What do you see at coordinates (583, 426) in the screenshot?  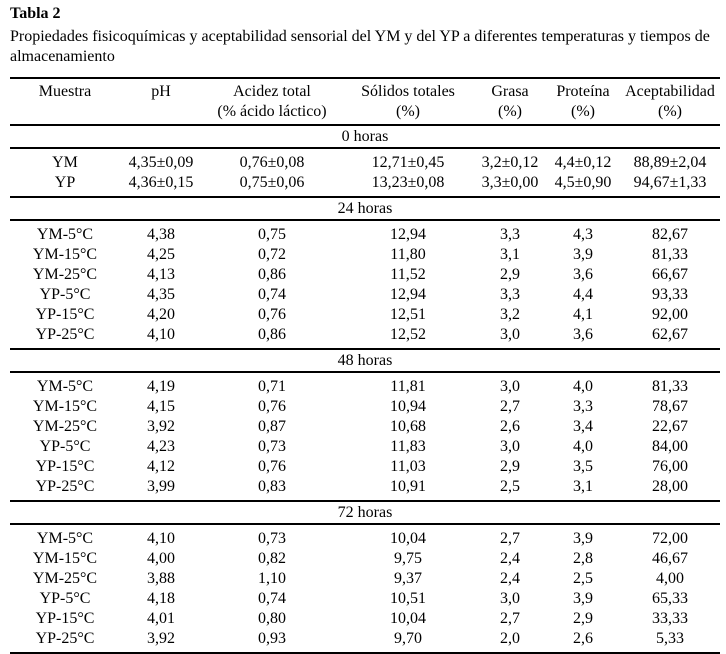 I see `value-cell: 3,4` at bounding box center [583, 426].